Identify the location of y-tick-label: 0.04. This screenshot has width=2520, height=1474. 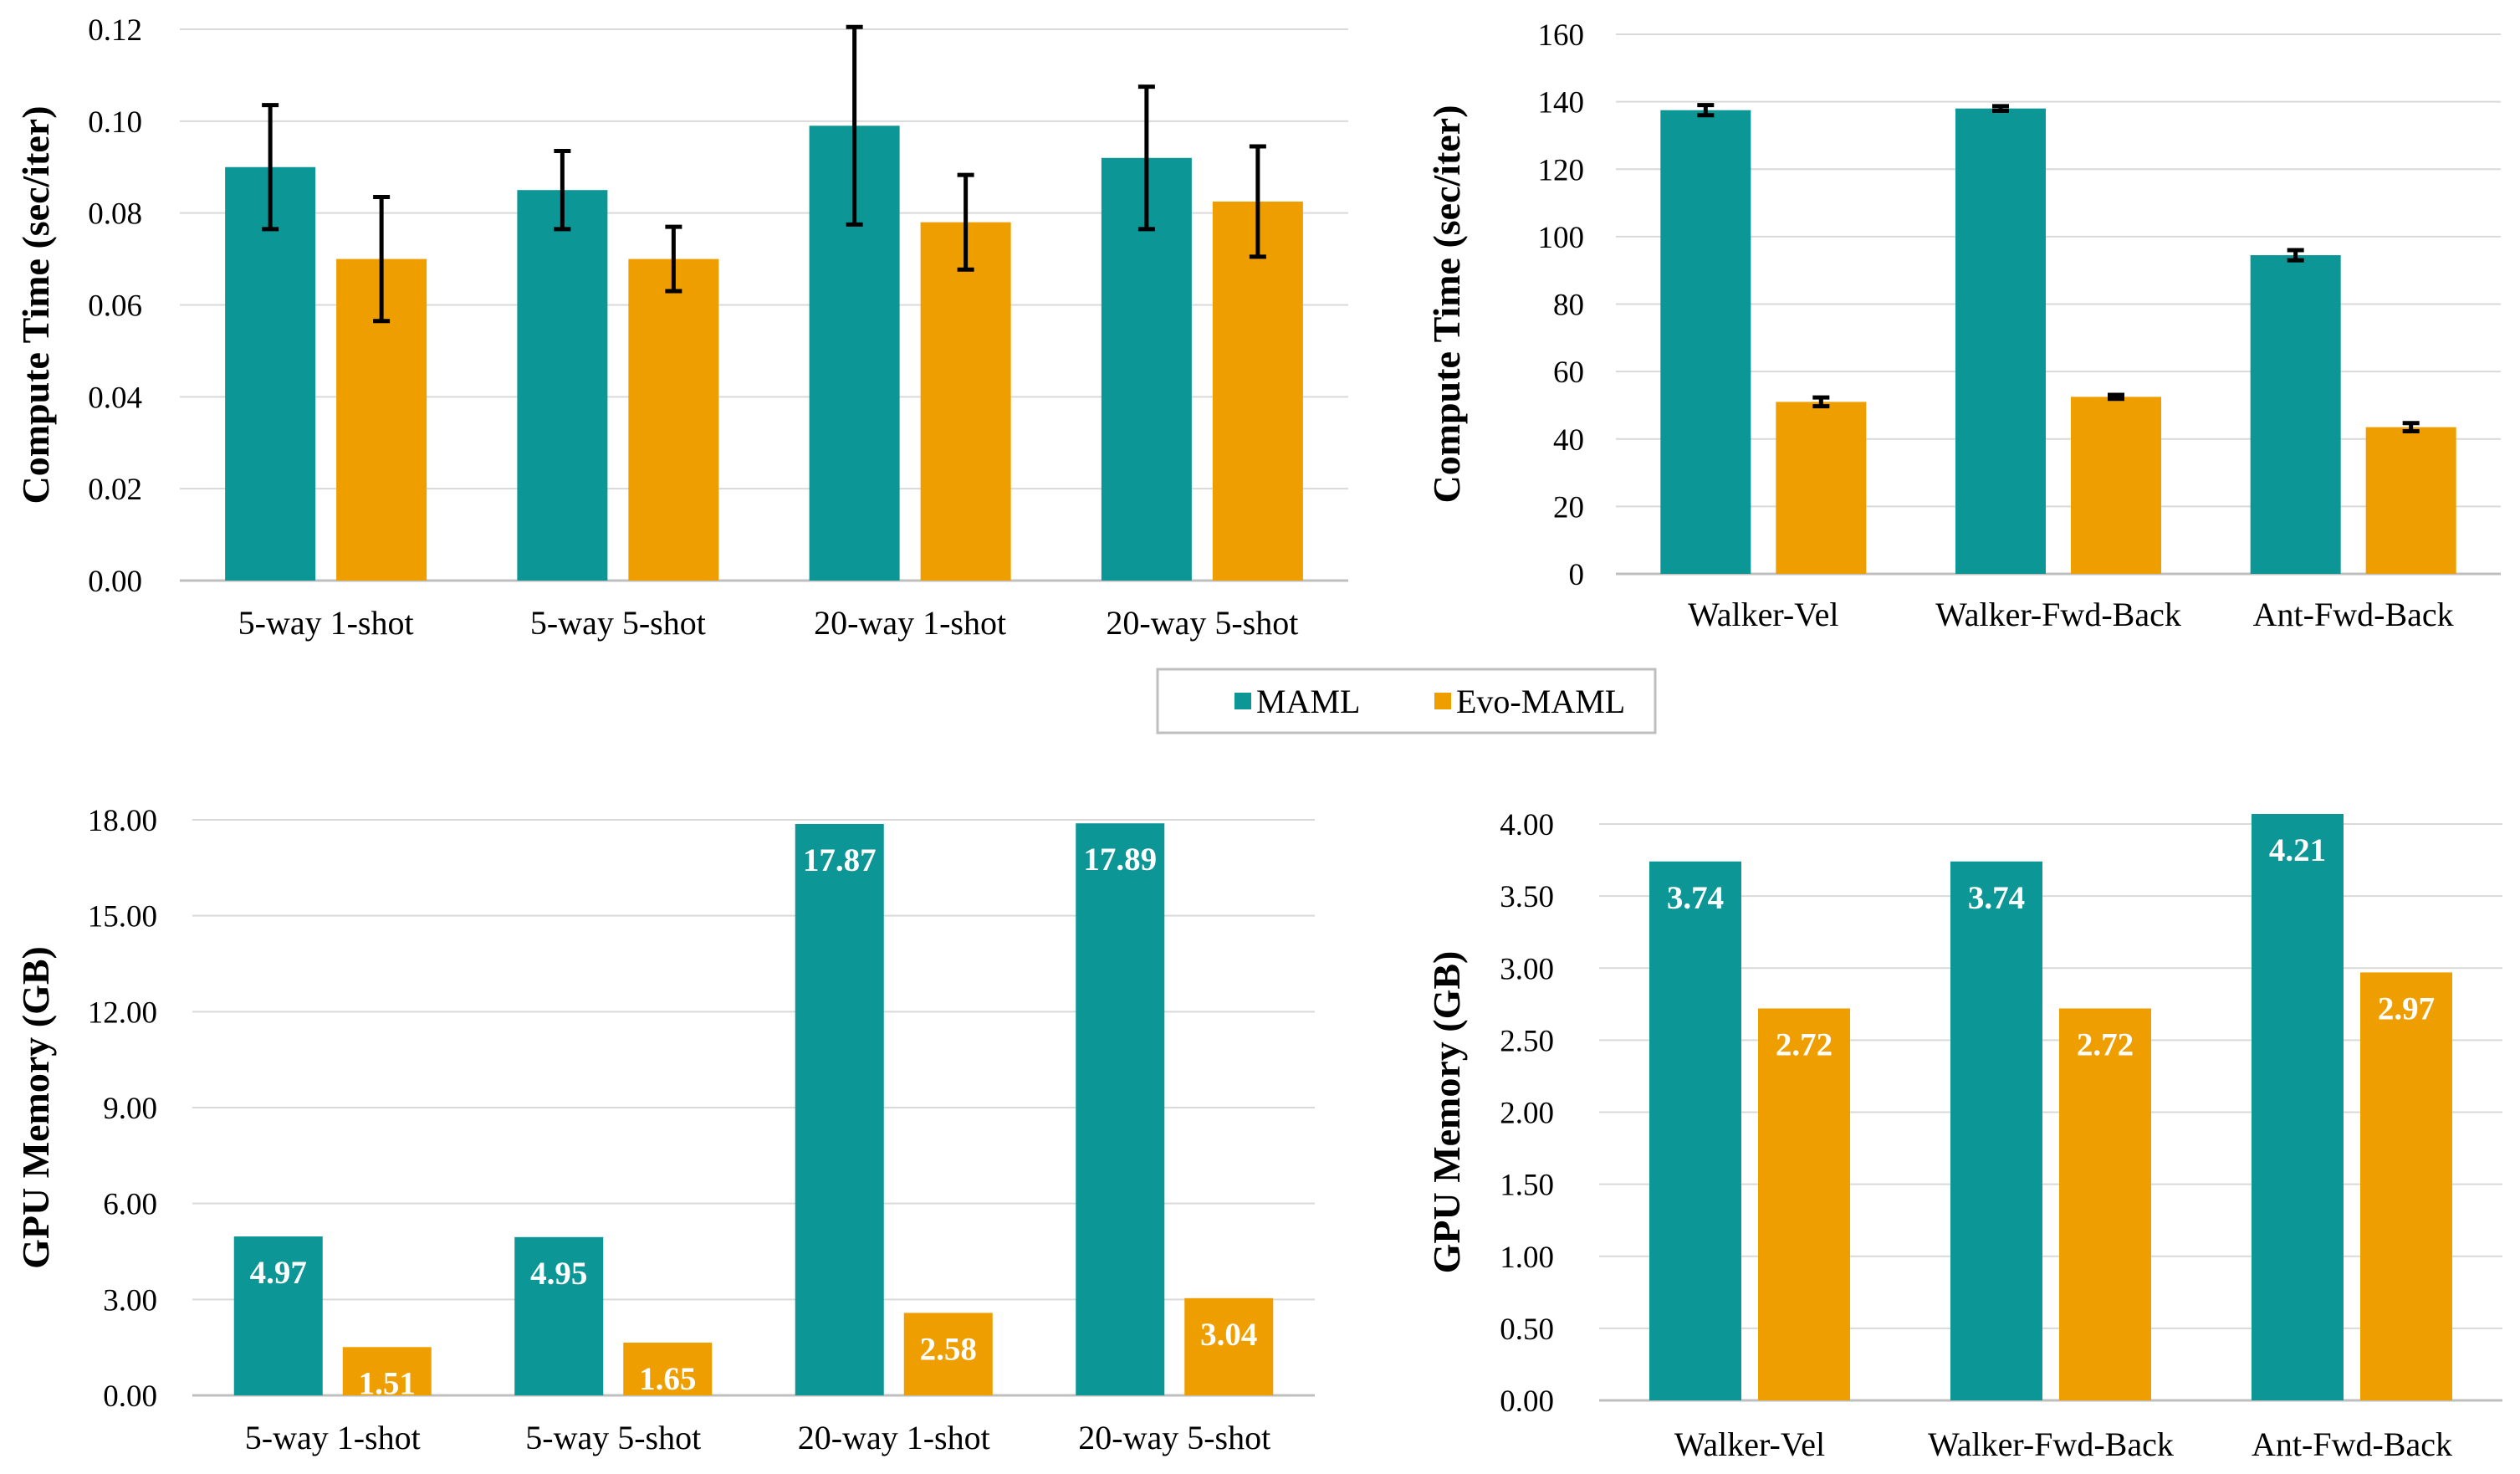
(115, 398).